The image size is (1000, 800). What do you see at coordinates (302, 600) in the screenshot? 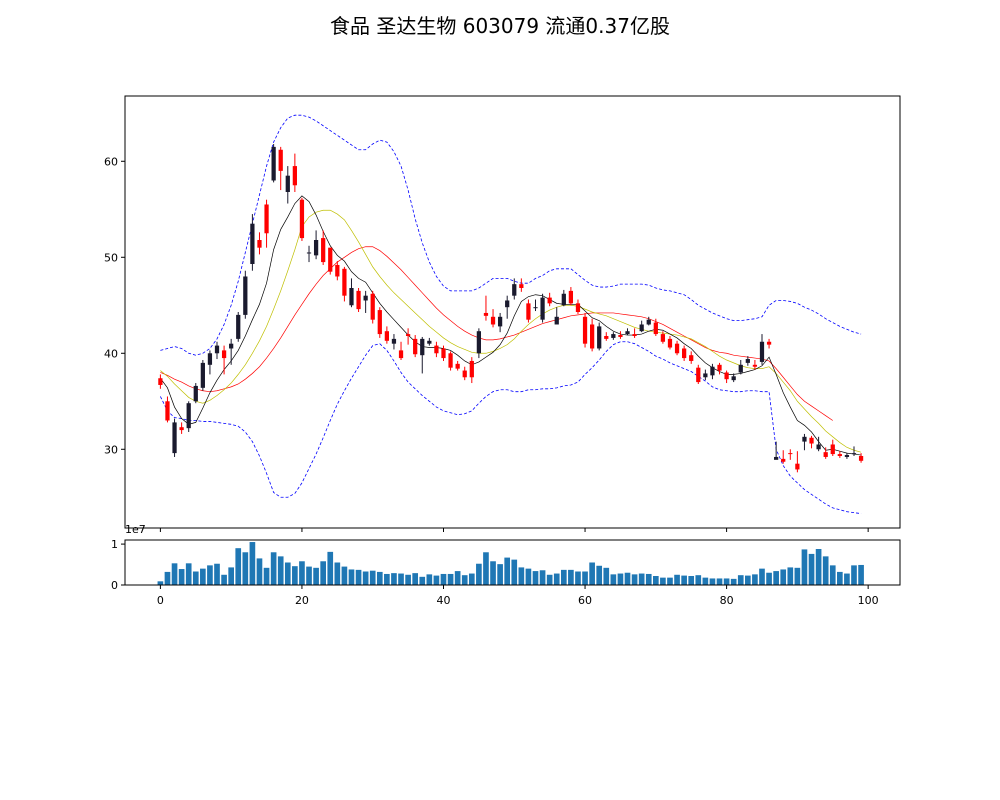
I see `x-tick-label: 20` at bounding box center [302, 600].